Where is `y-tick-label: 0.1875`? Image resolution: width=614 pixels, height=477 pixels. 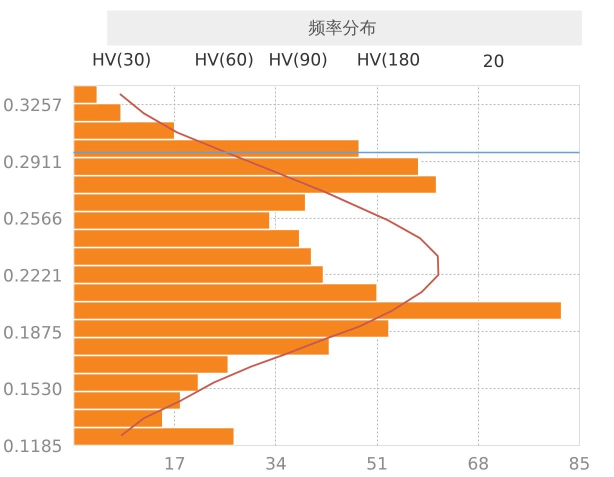 y-tick-label: 0.1875 is located at coordinates (32, 333).